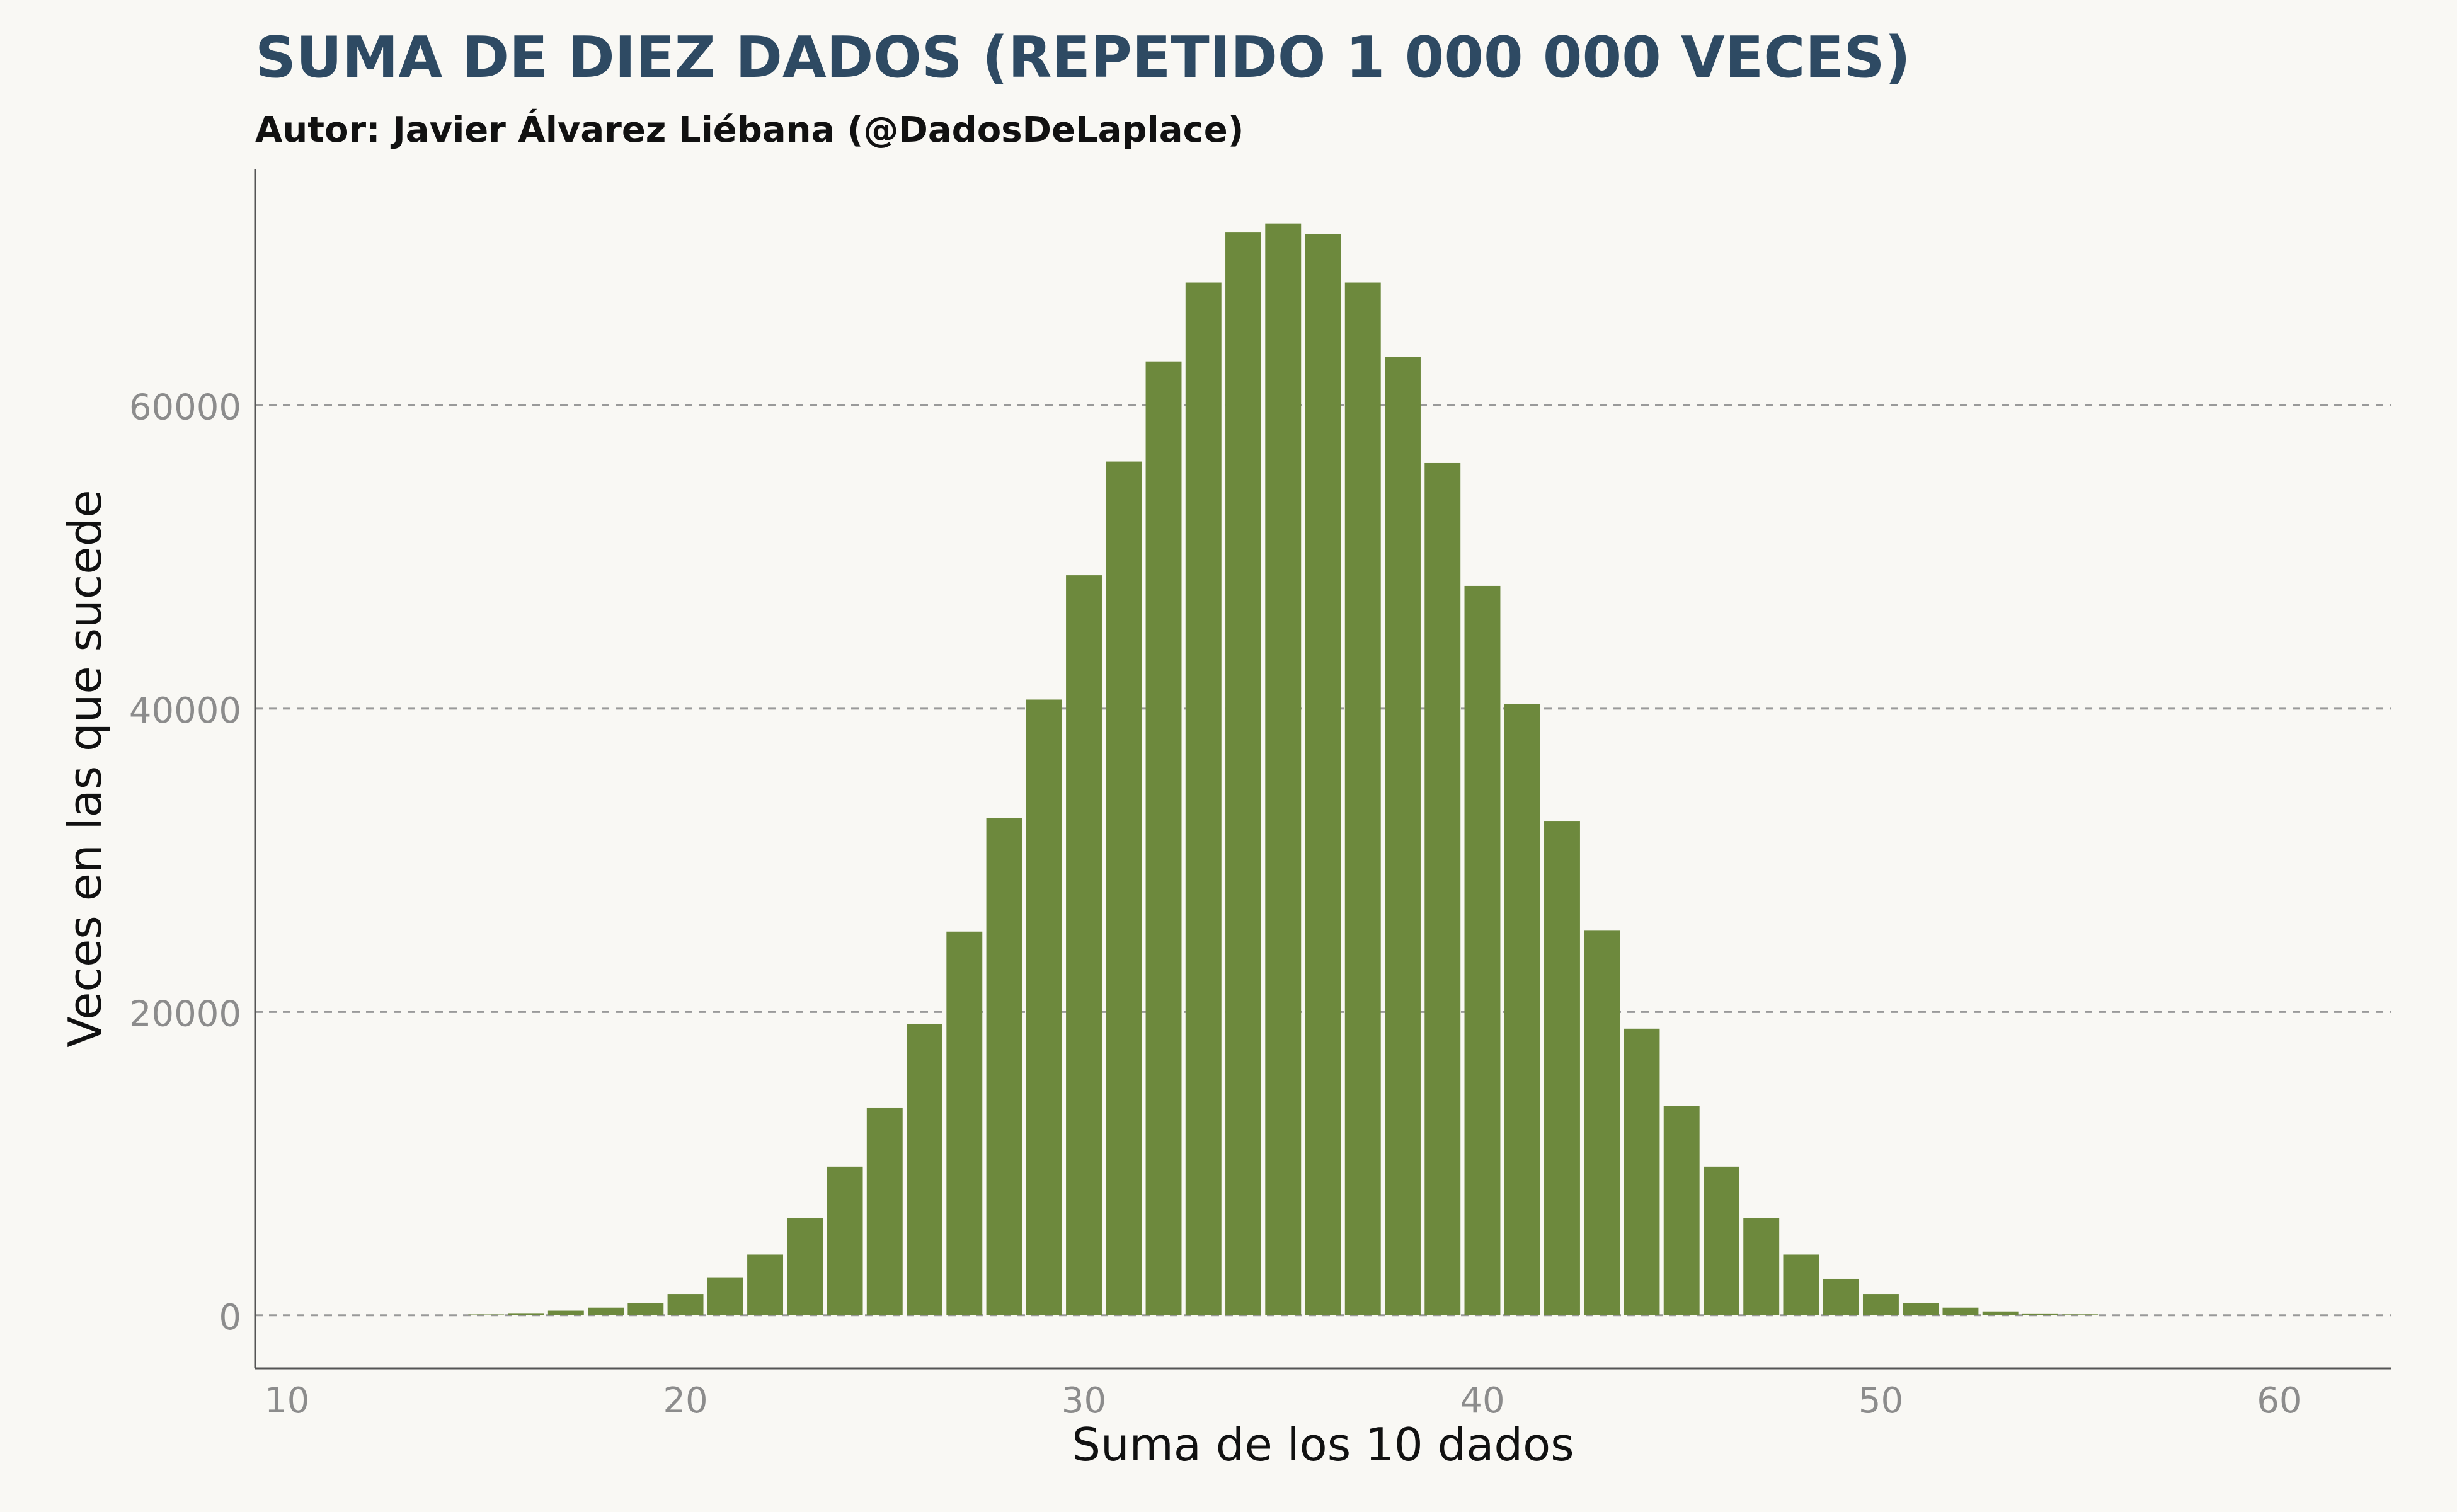 Image resolution: width=2457 pixels, height=1512 pixels. What do you see at coordinates (685, 1400) in the screenshot?
I see `x-tick-label: 20` at bounding box center [685, 1400].